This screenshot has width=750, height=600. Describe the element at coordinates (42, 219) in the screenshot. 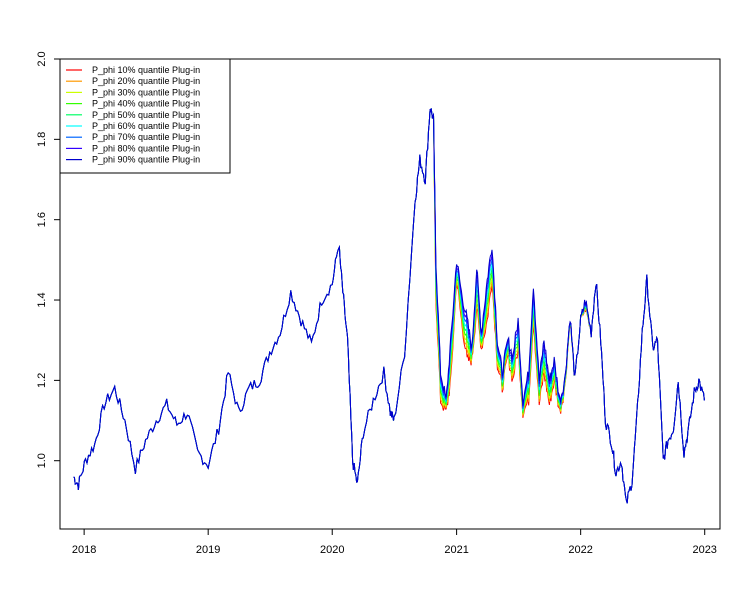

I see `y-tick-label: 1.6` at that location.